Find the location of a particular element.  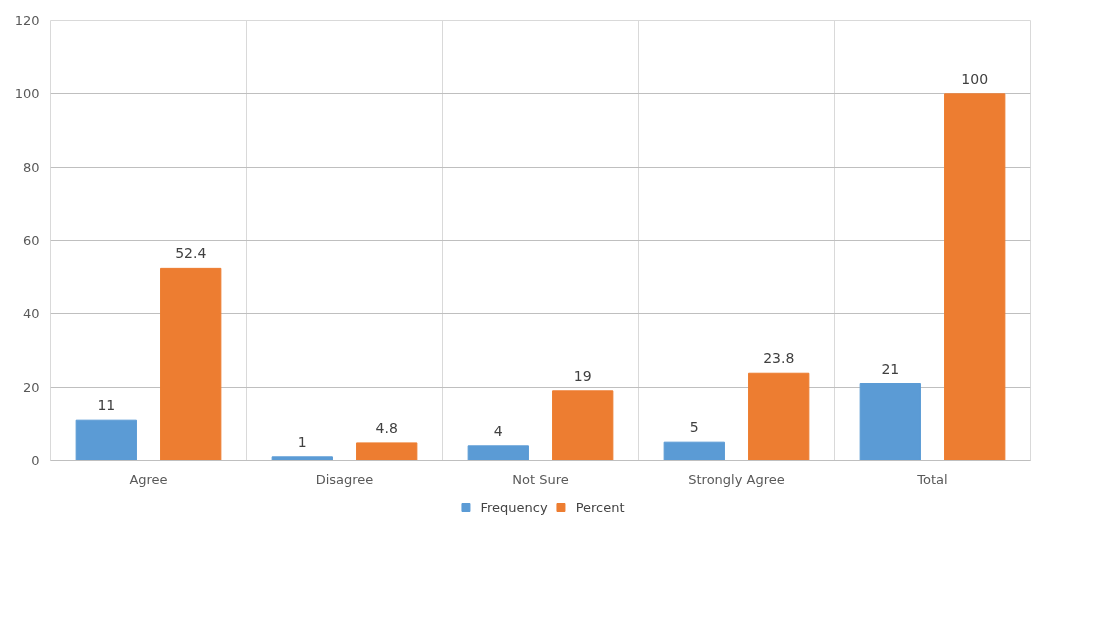

y-tick-label: 40 is located at coordinates (31, 314).